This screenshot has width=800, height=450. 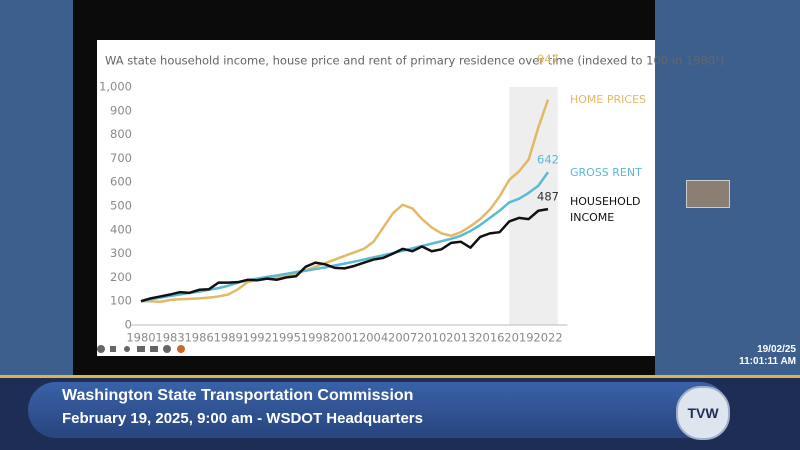 What do you see at coordinates (121, 182) in the screenshot?
I see `y-tick-label: 600` at bounding box center [121, 182].